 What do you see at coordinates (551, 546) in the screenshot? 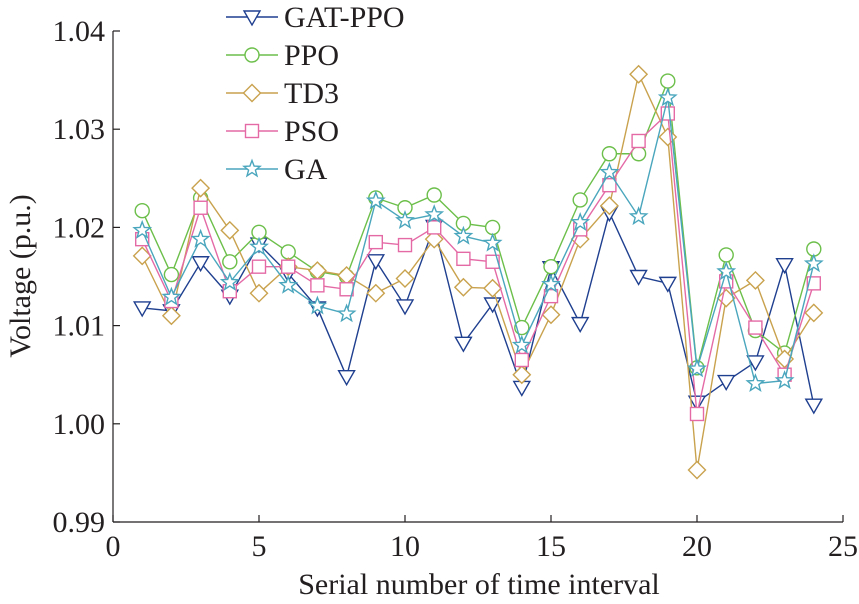
I see `x-tick-label: 15` at bounding box center [551, 546].